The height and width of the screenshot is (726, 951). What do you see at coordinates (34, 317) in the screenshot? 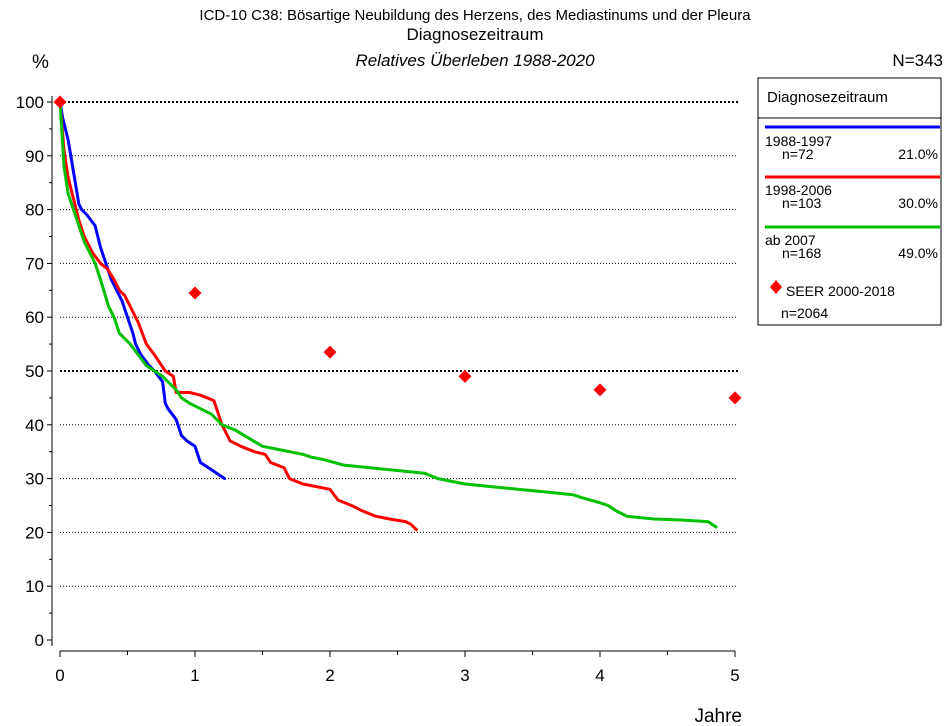
I see `y-tick-label-60: 60` at bounding box center [34, 317].